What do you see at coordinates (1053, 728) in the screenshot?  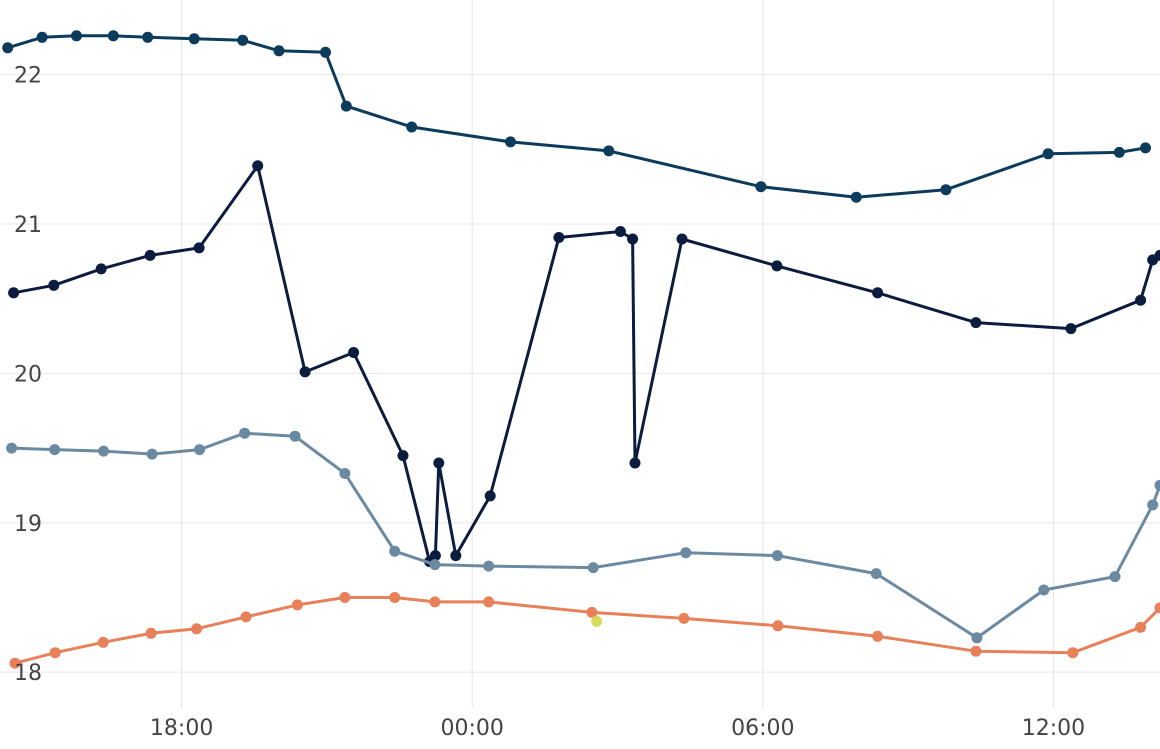 I see `x-tick-label: 12:00` at bounding box center [1053, 728].